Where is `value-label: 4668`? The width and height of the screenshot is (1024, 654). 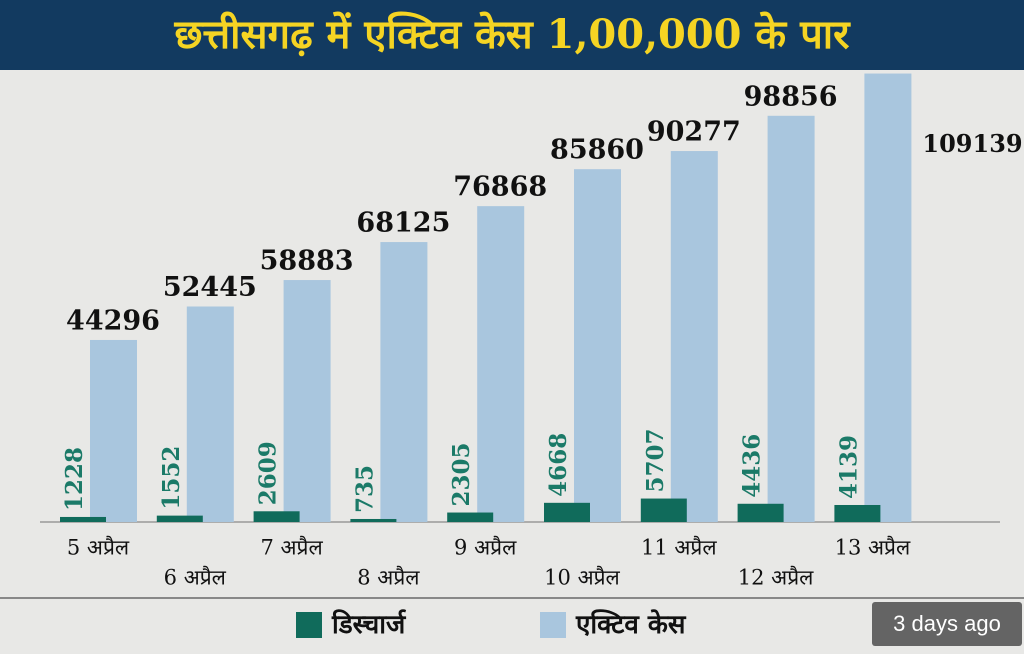
value-label: 4668 is located at coordinates (558, 465).